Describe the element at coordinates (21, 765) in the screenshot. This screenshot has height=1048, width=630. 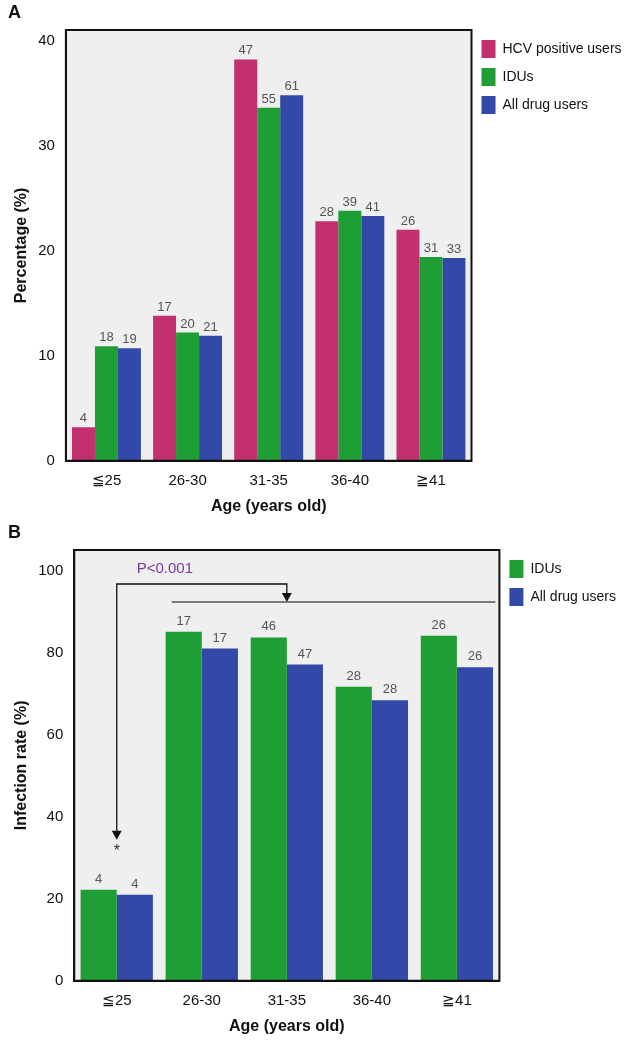
I see `y-axis-title: Infection rate (%)` at that location.